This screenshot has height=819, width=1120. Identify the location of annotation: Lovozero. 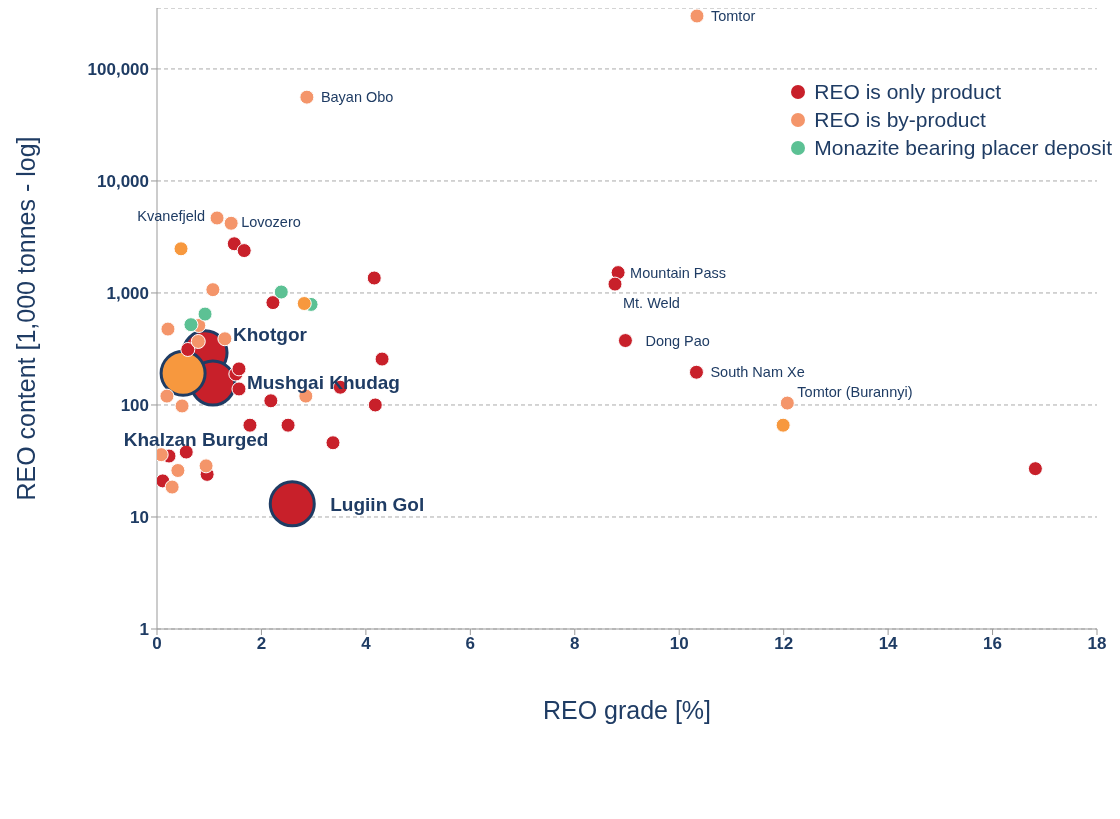
(271, 222).